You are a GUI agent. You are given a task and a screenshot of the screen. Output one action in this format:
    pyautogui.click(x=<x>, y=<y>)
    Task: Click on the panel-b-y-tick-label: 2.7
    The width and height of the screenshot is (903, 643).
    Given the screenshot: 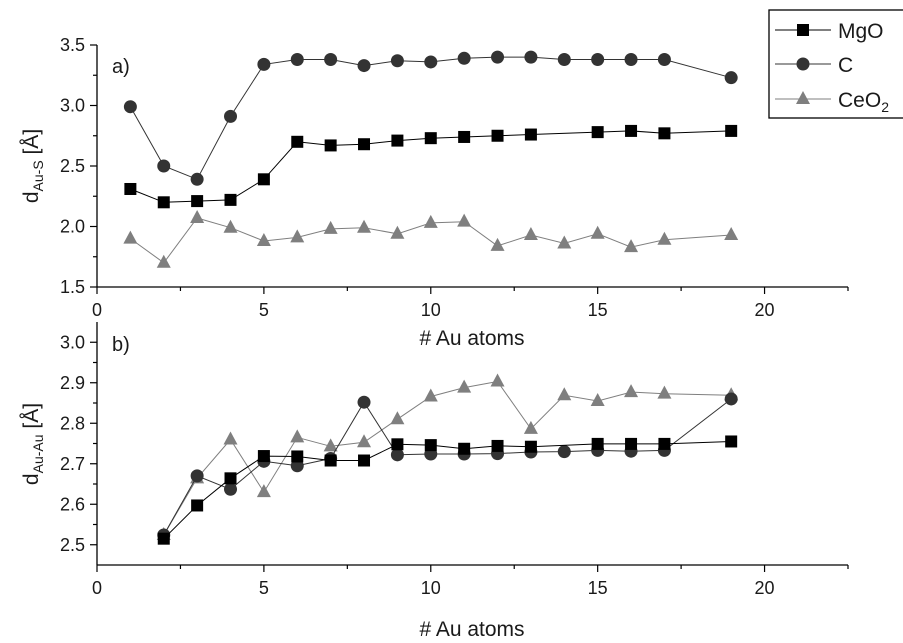 What is the action you would take?
    pyautogui.click(x=72, y=464)
    